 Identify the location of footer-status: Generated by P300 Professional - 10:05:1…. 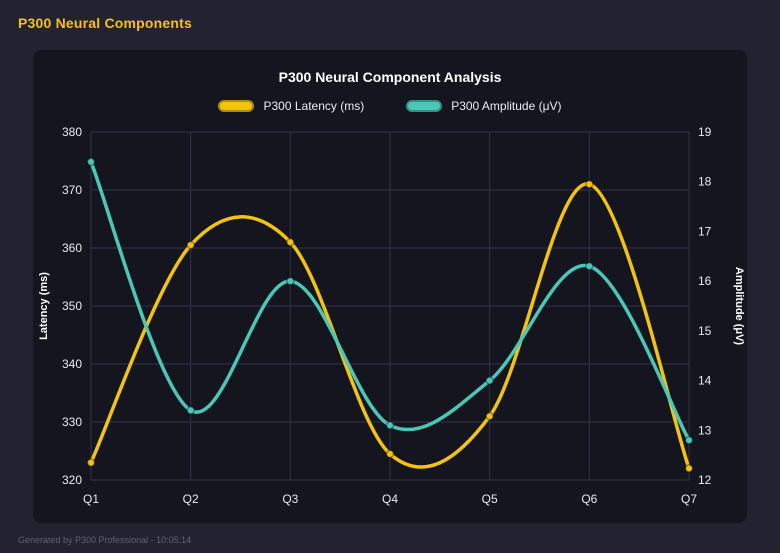
(105, 540).